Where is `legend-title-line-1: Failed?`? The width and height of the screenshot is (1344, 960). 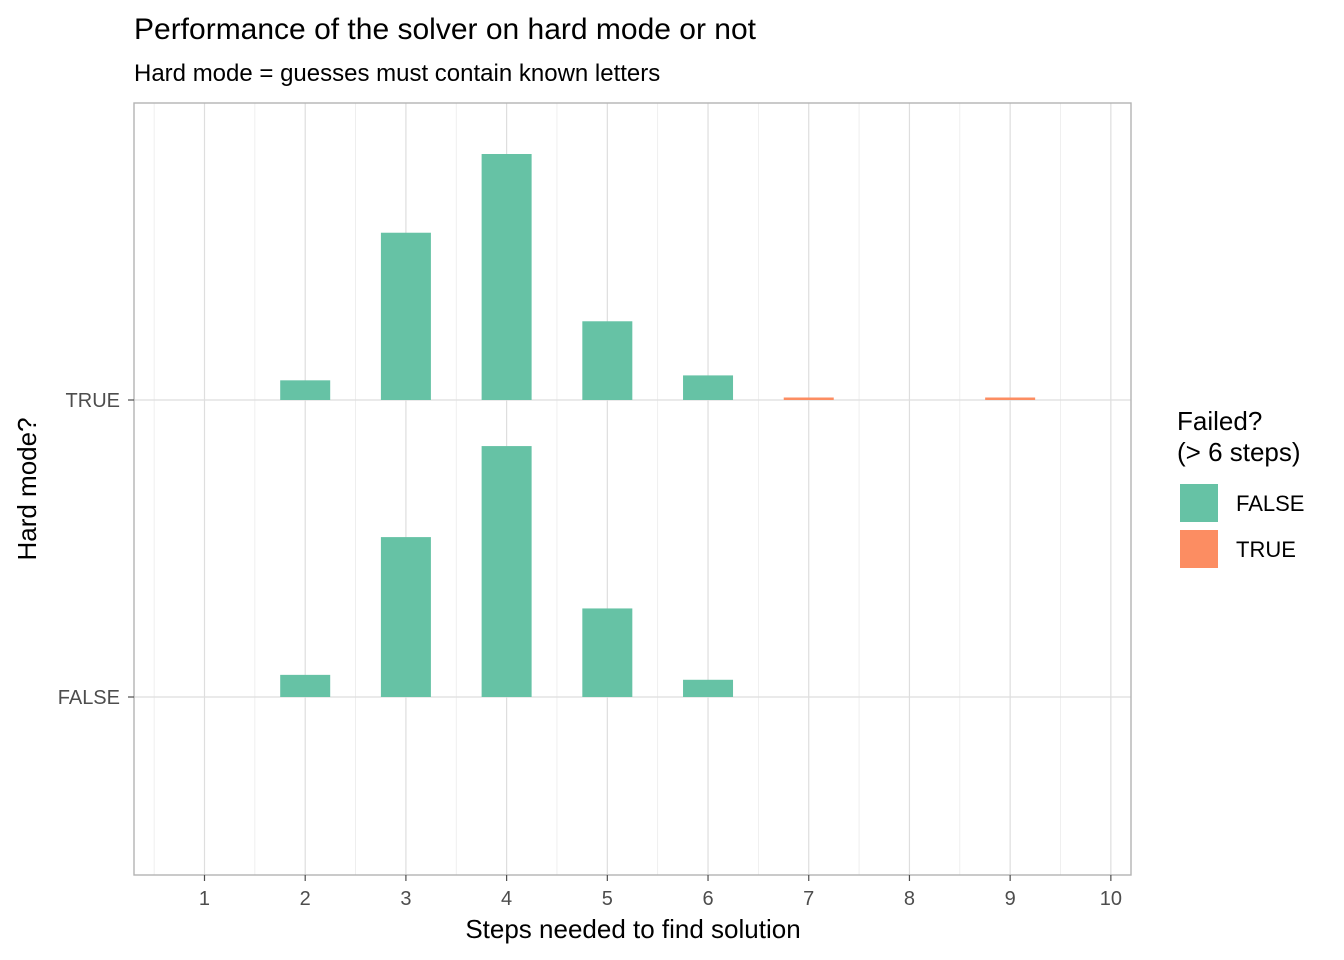
legend-title-line-1: Failed? is located at coordinates (1219, 421).